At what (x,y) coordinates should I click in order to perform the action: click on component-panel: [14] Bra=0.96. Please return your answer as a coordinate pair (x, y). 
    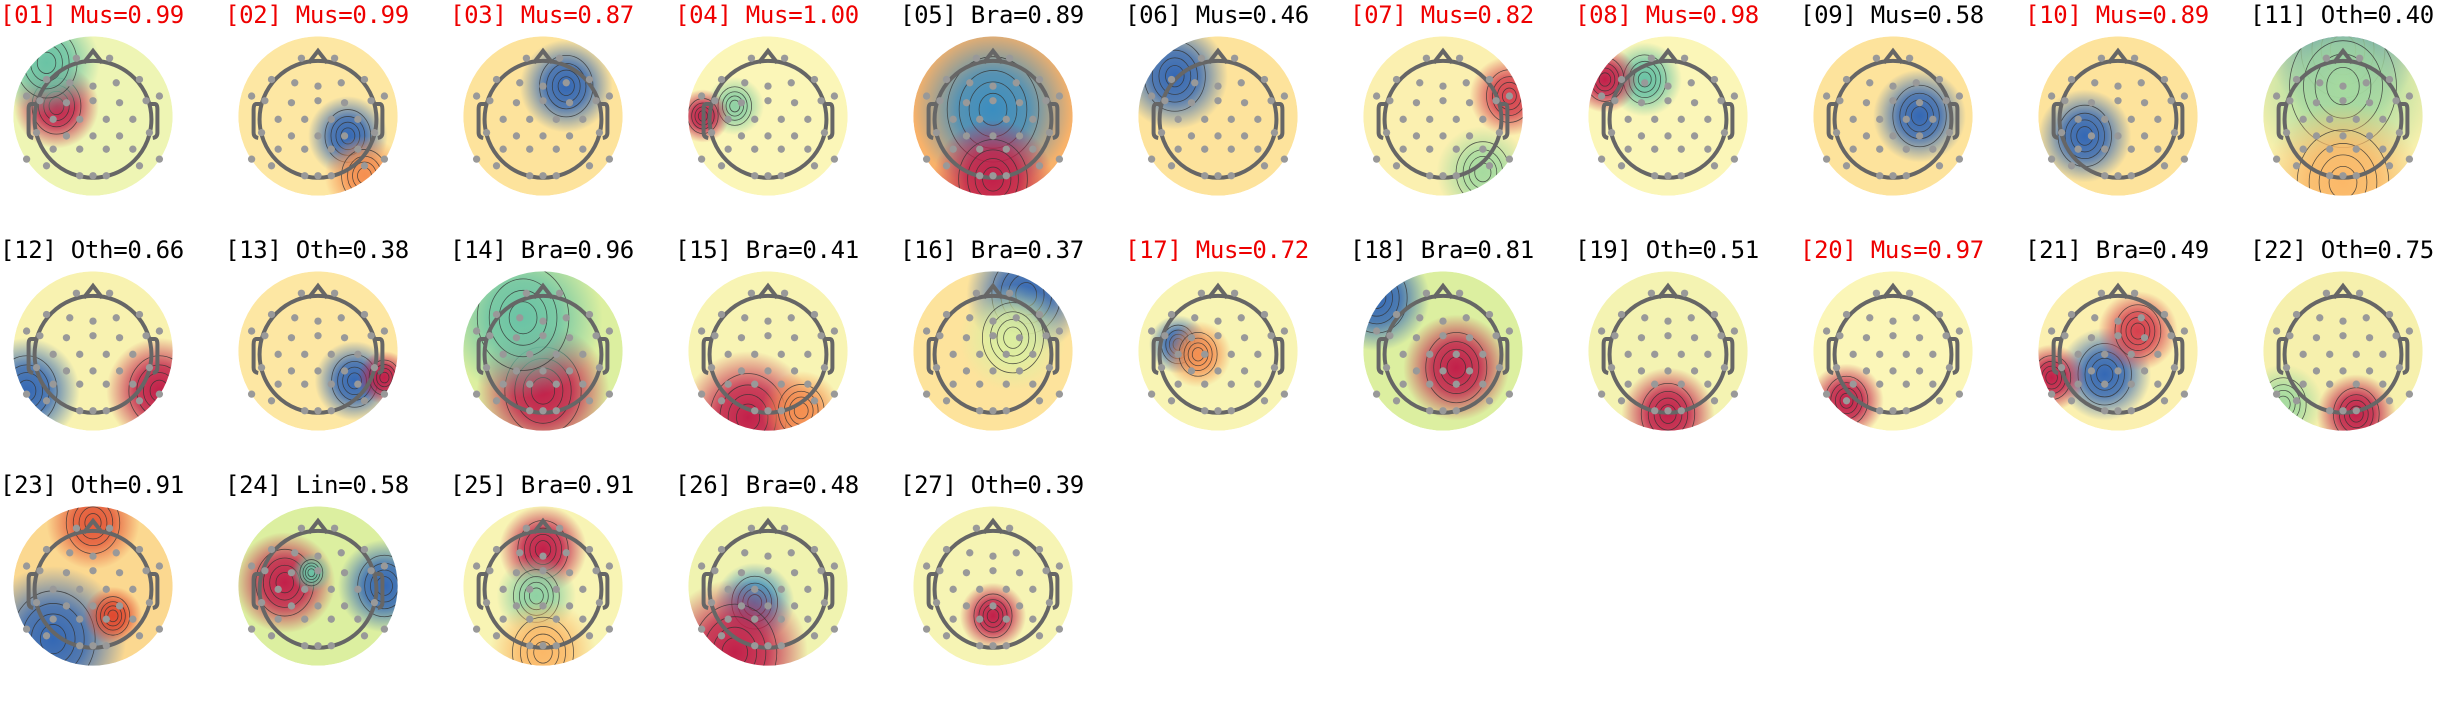
    Looking at the image, I should click on (562, 352).